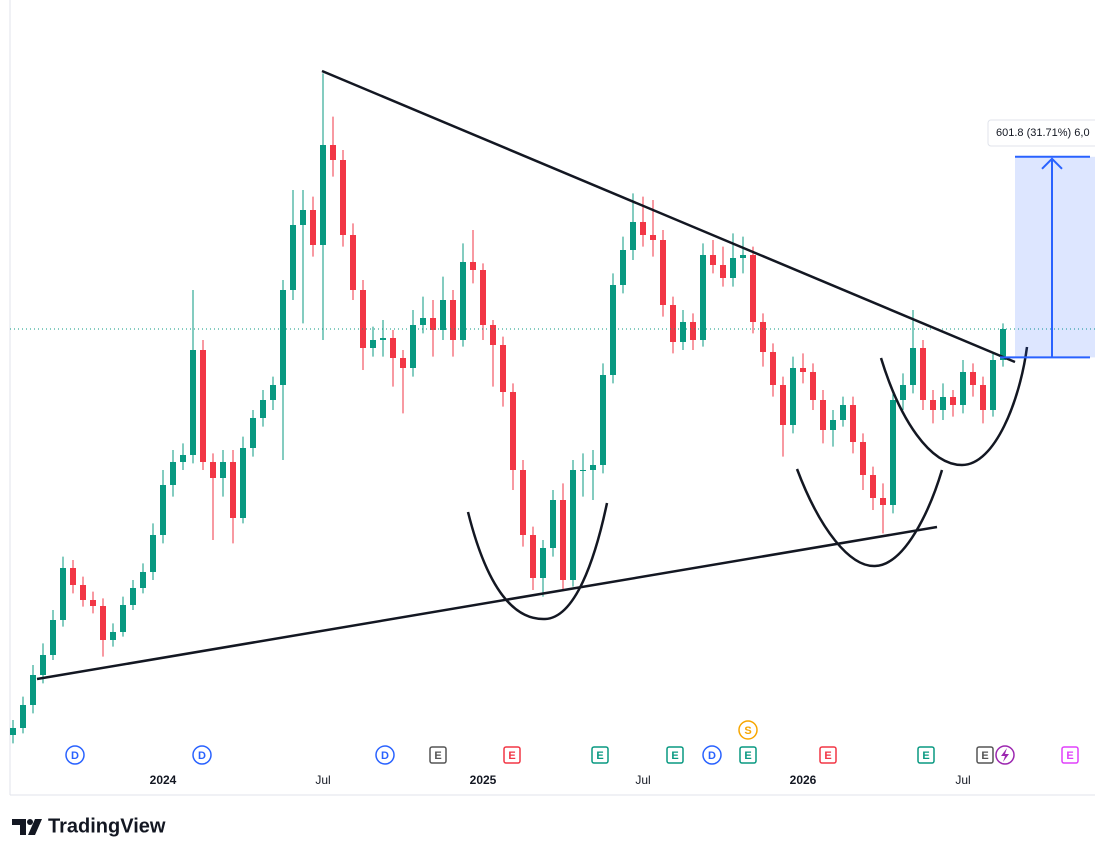  What do you see at coordinates (1052, 163) in the screenshot?
I see `arrow-head` at bounding box center [1052, 163].